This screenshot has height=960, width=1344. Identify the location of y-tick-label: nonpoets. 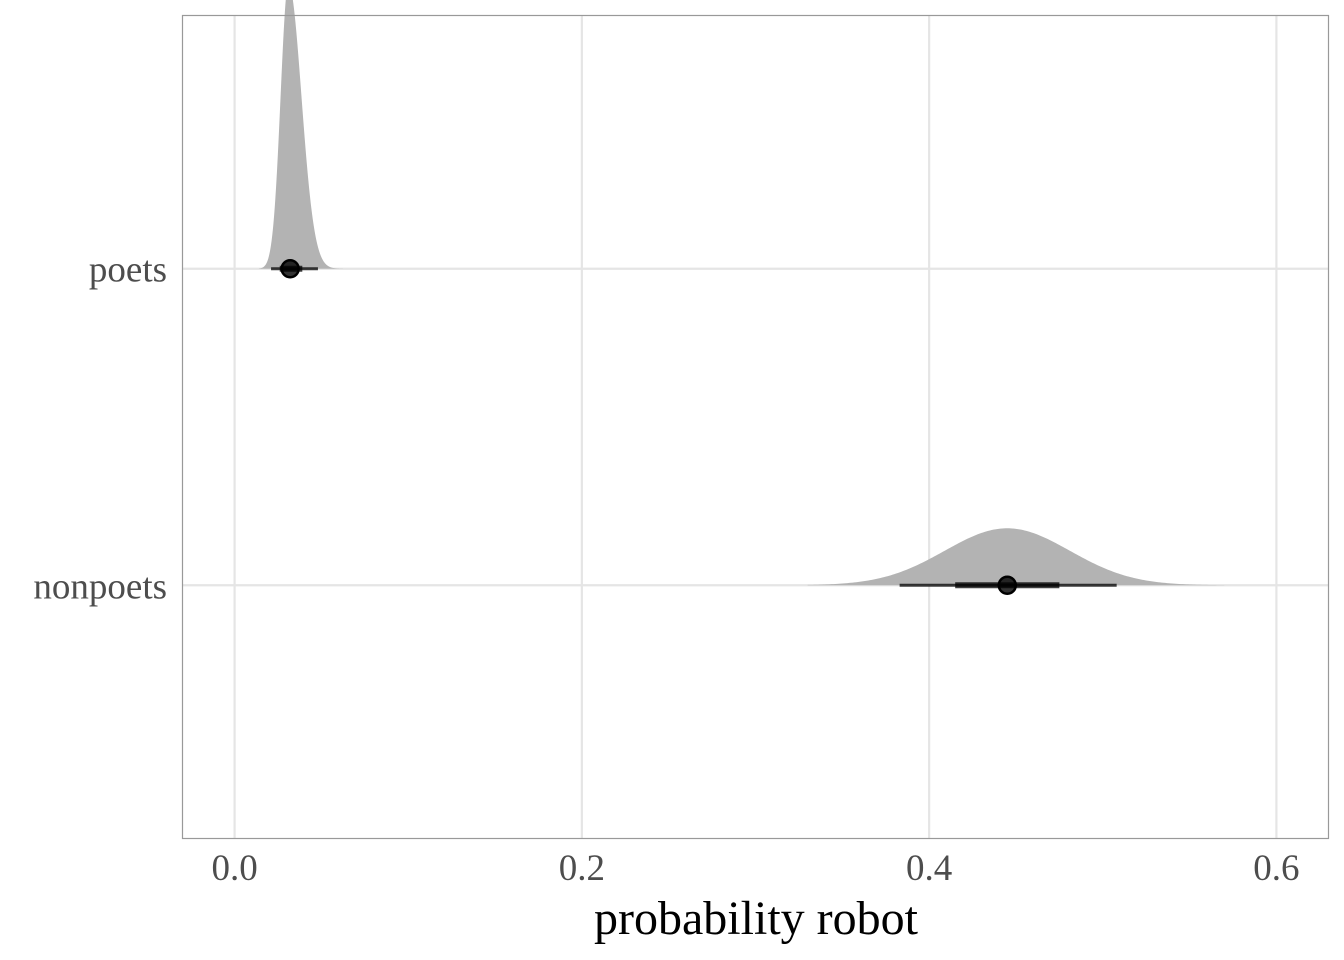
(100, 586).